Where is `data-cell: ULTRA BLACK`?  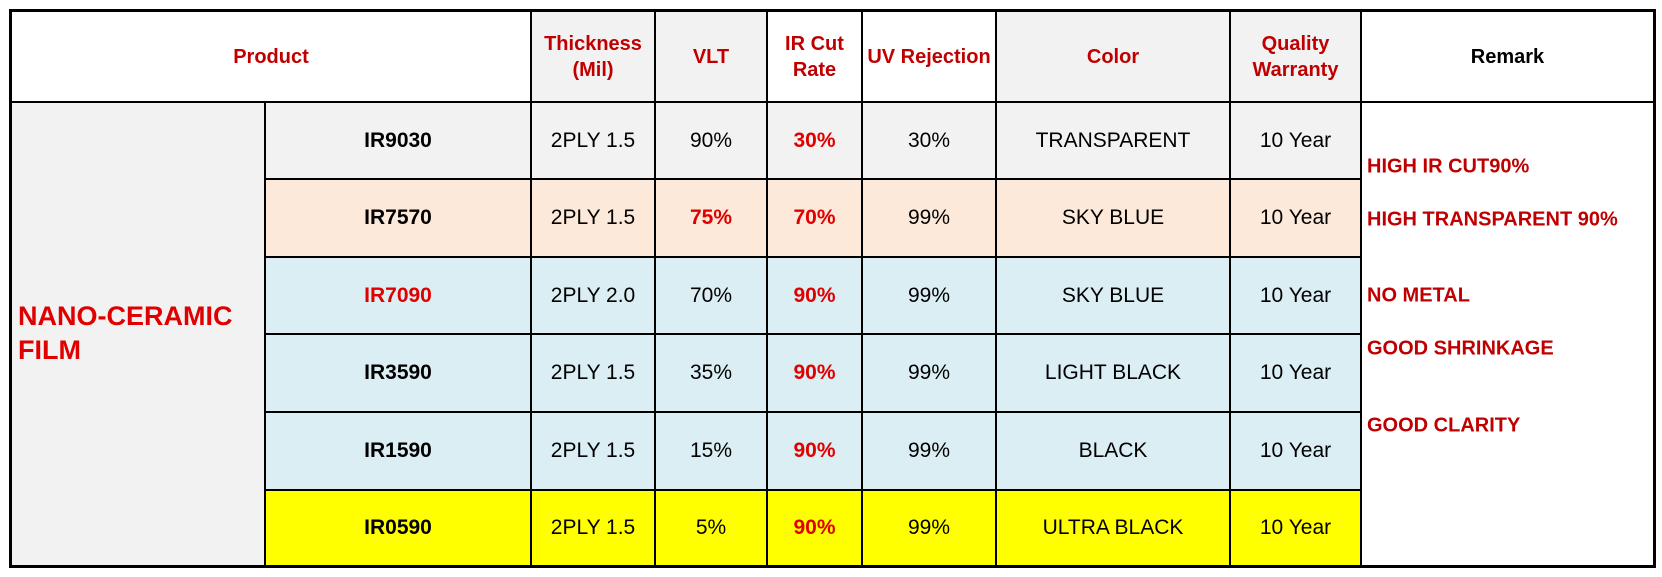
data-cell: ULTRA BLACK is located at coordinates (1113, 528).